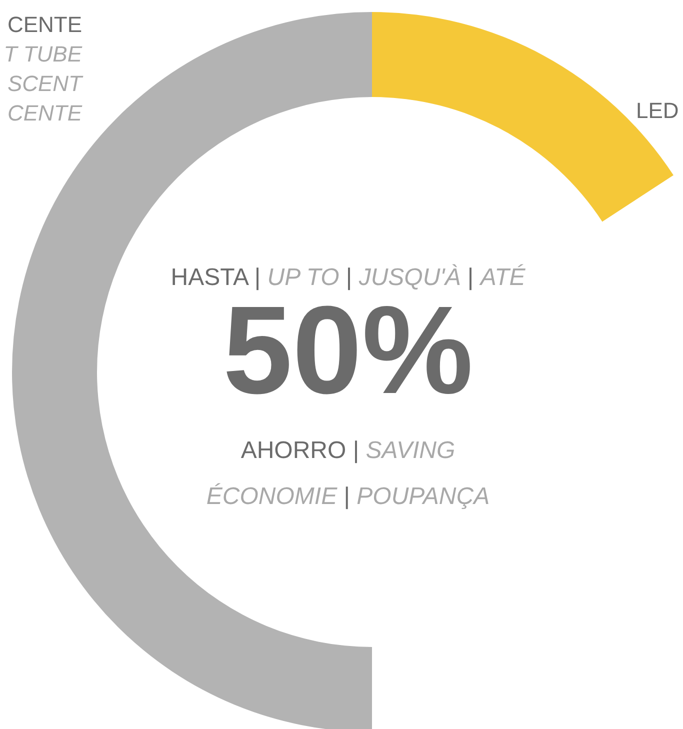 The width and height of the screenshot is (683, 729). What do you see at coordinates (44, 69) in the screenshot?
I see `slice-label: CENTE T TUBE SCENT CENTE` at bounding box center [44, 69].